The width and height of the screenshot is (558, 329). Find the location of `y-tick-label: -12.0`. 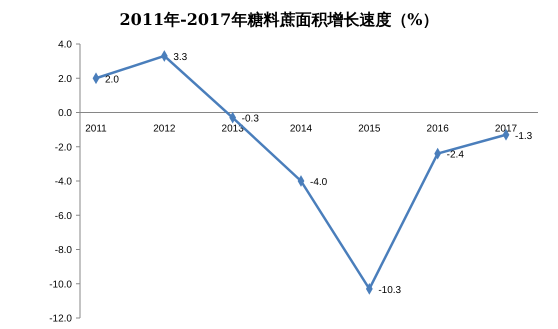

y-tick-label: -12.0 is located at coordinates (60, 319).